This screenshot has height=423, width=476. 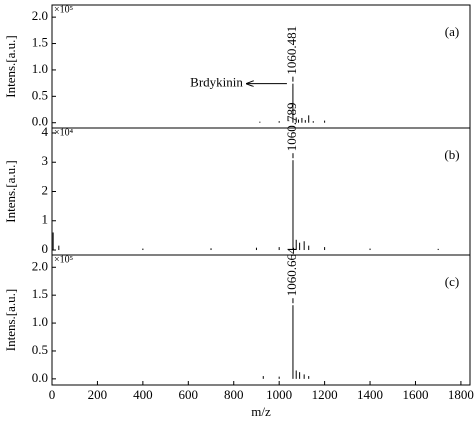 What do you see at coordinates (452, 281) in the screenshot?
I see `panel-label: (c)` at bounding box center [452, 281].